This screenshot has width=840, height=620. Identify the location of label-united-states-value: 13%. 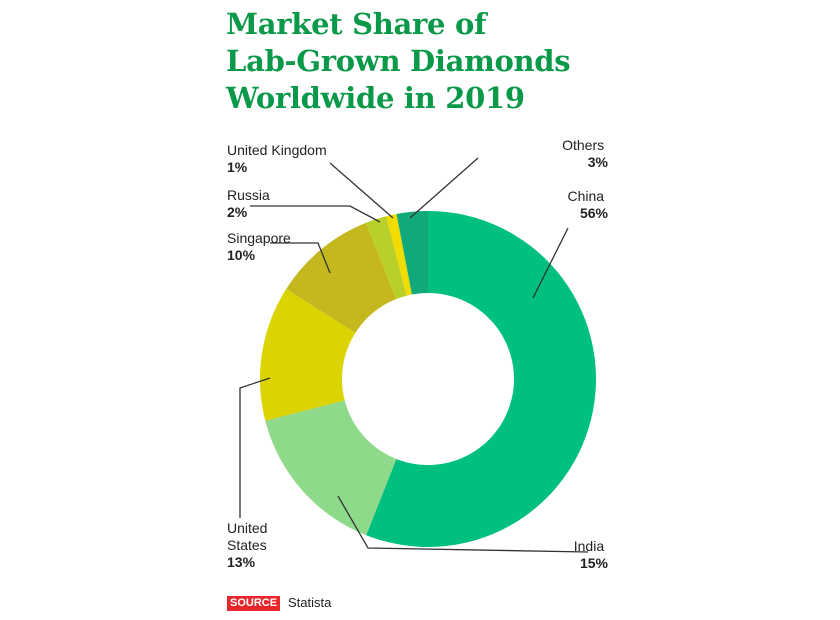
(241, 562).